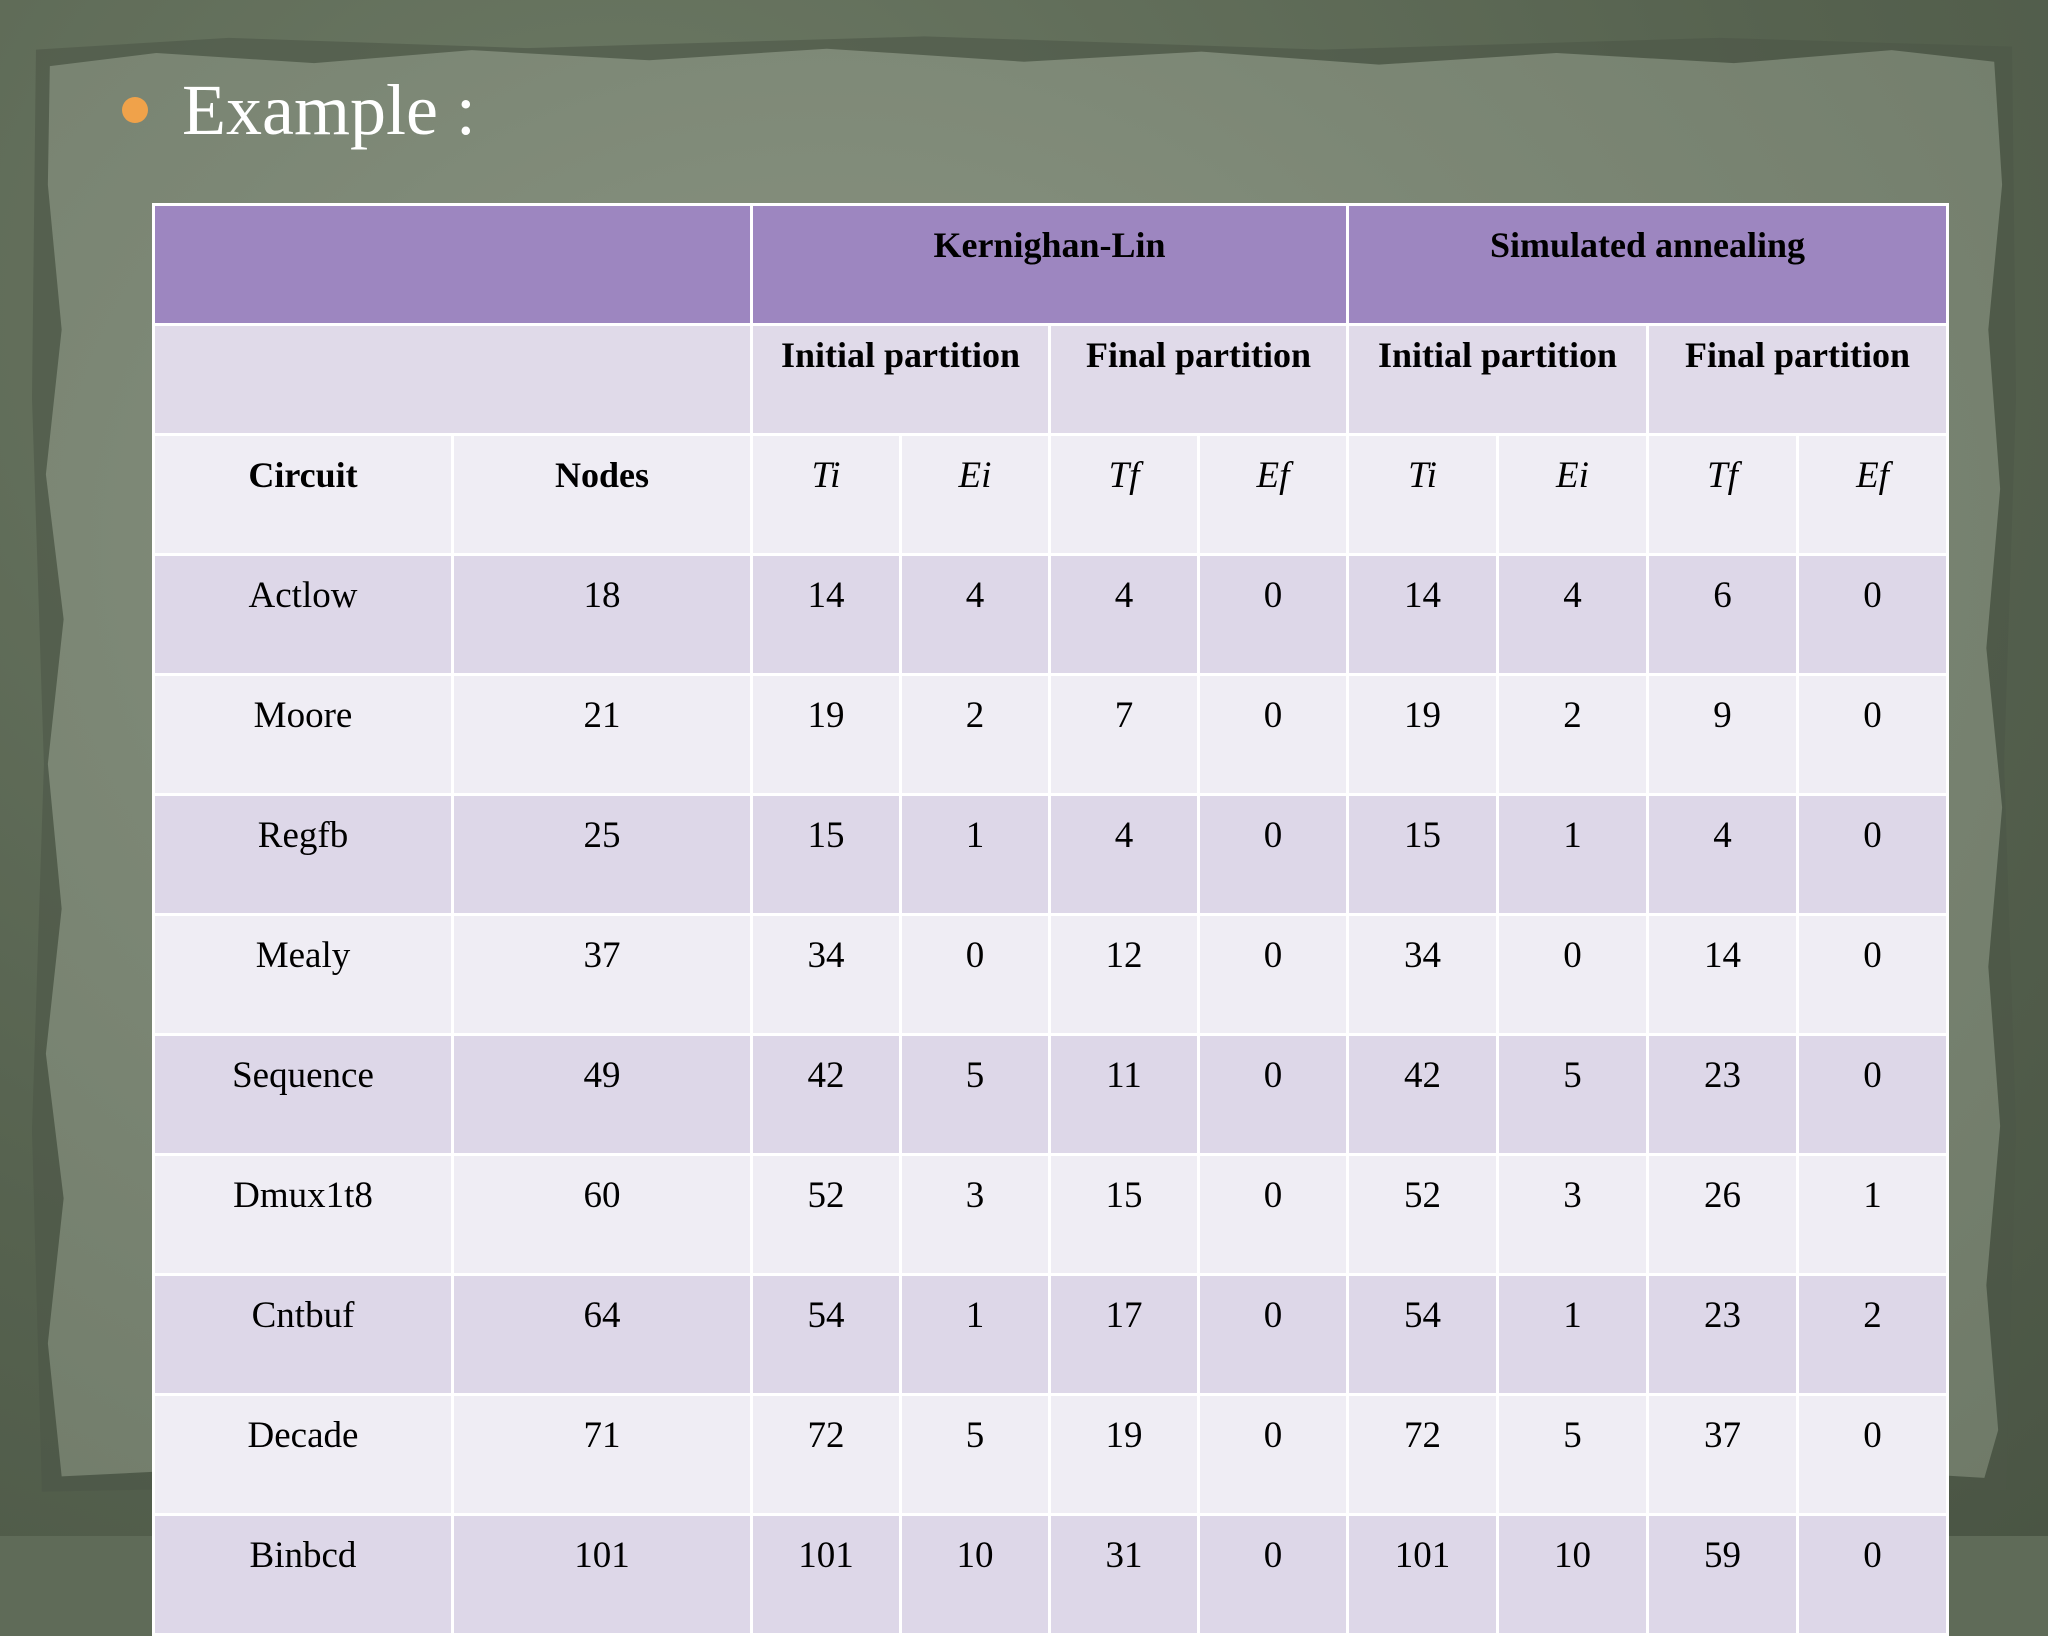 This screenshot has height=1636, width=2048. What do you see at coordinates (1124, 734) in the screenshot?
I see `metric-value-cell: 7` at bounding box center [1124, 734].